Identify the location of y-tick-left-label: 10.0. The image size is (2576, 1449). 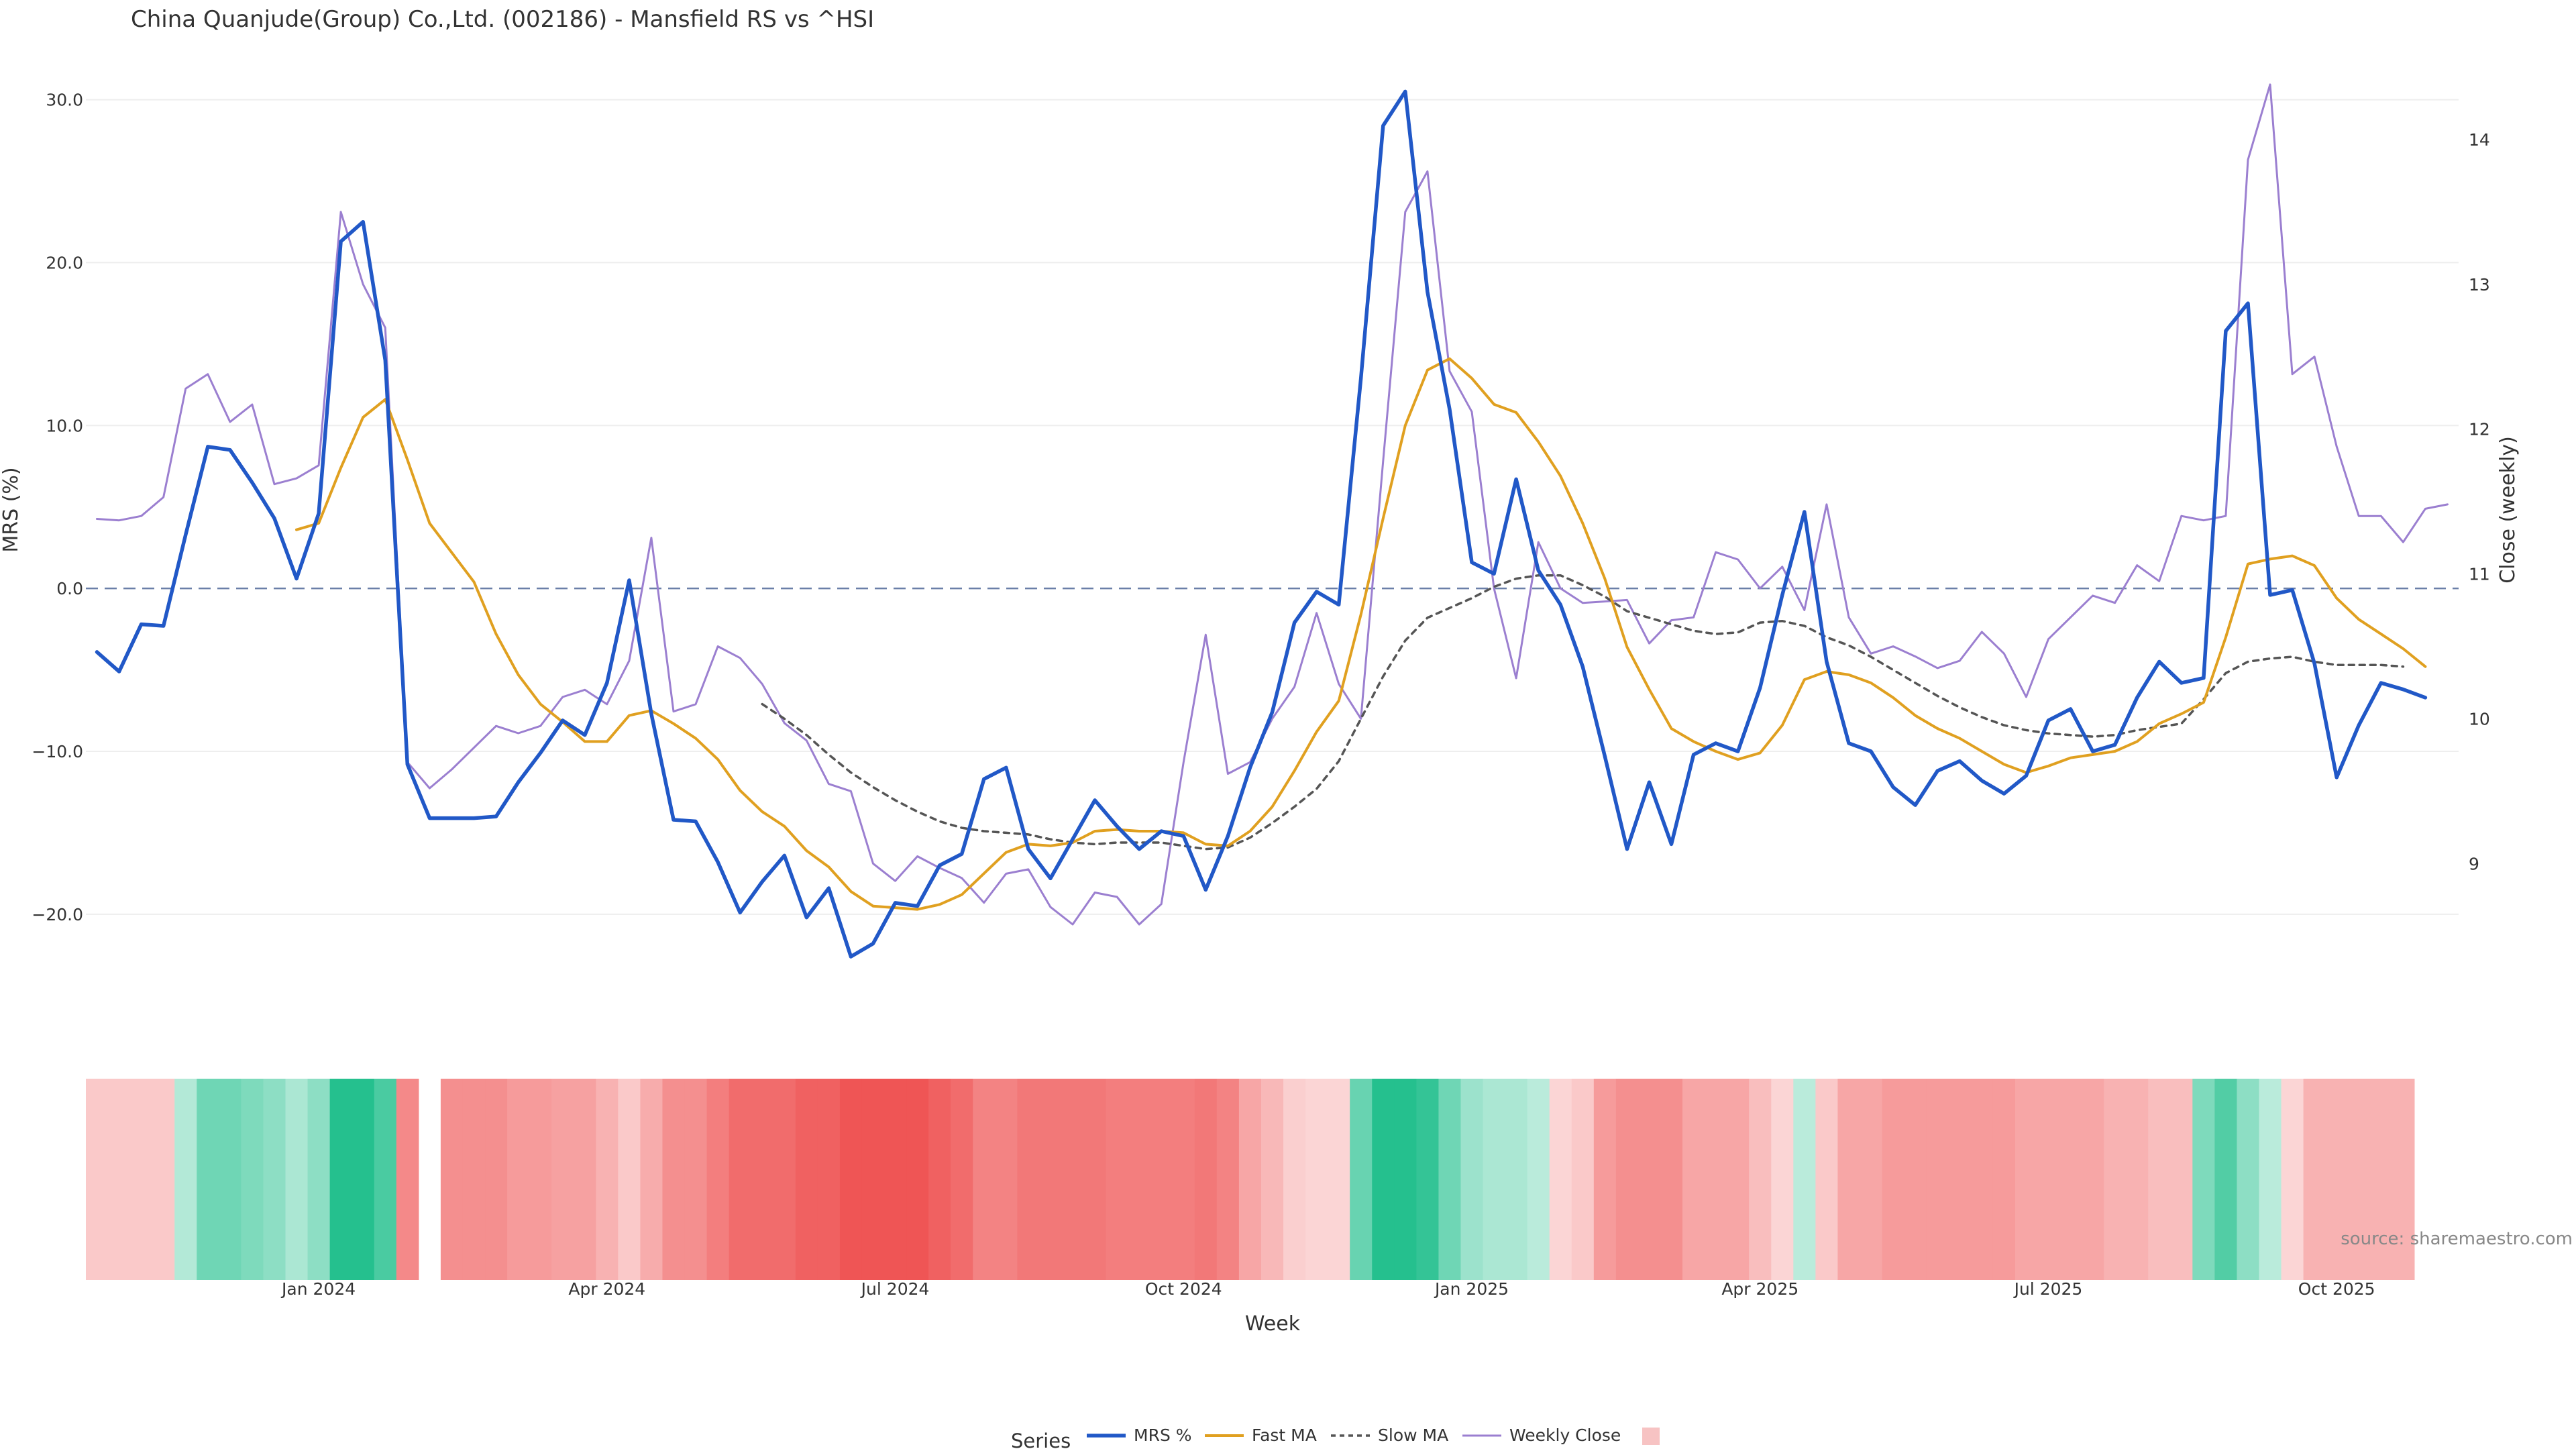
(64, 425).